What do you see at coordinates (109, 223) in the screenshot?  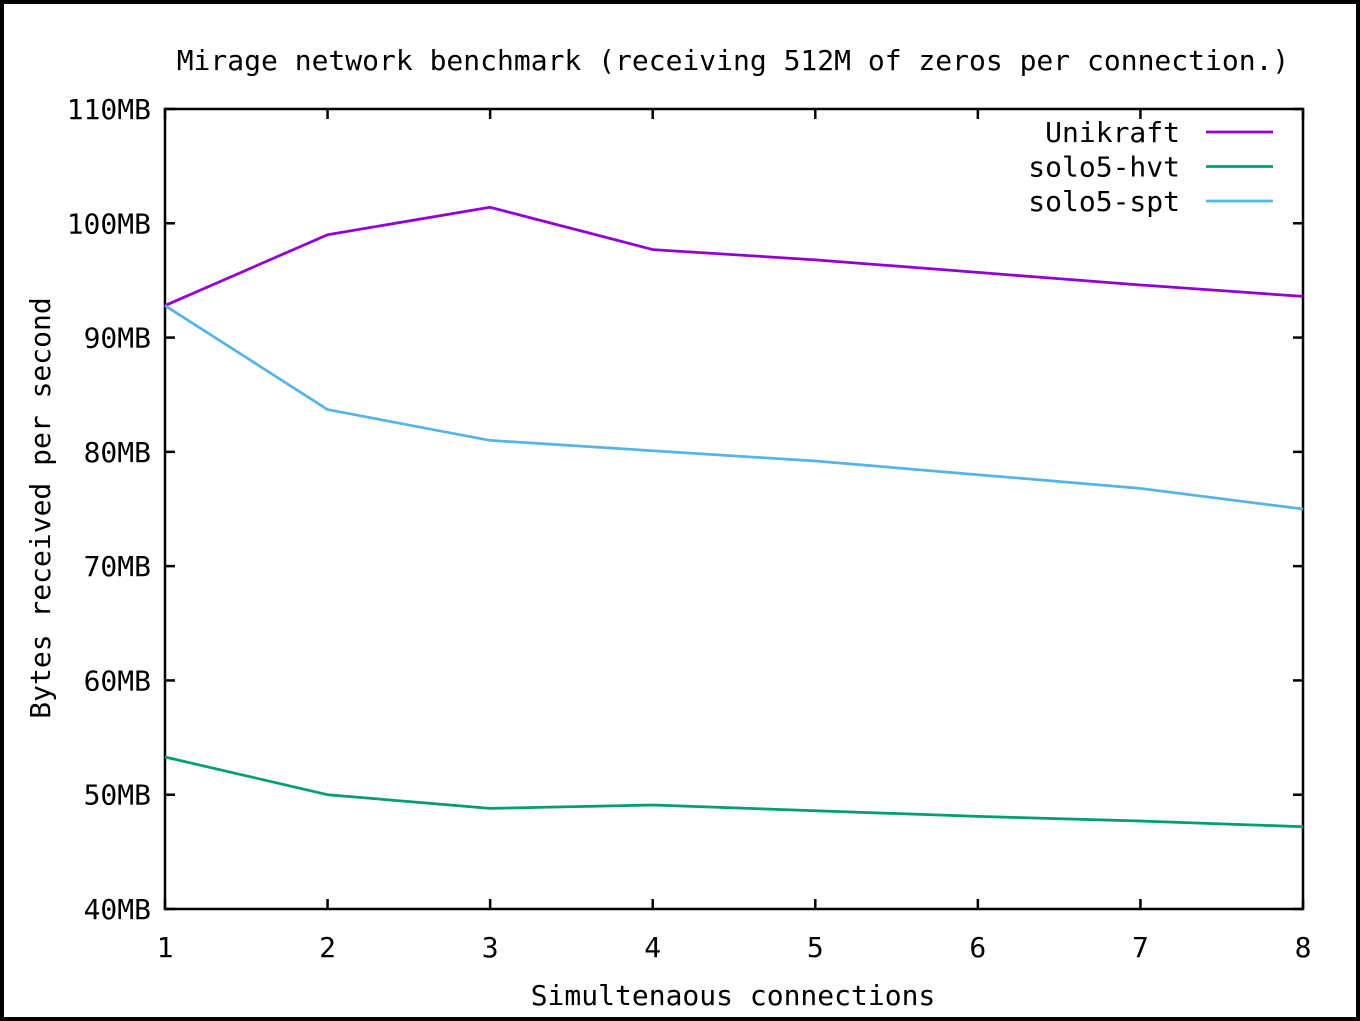 I see `y-tick-label: 100MB` at bounding box center [109, 223].